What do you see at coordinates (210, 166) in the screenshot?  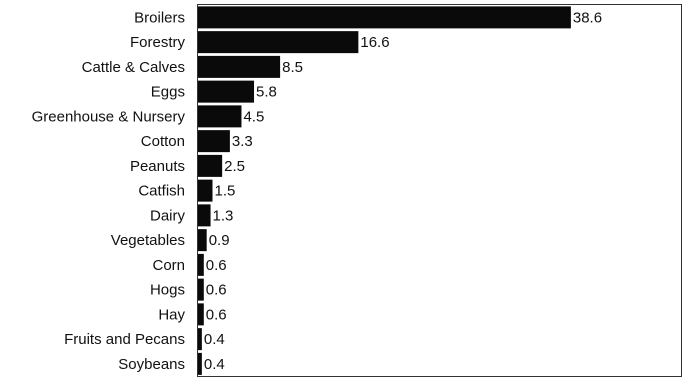 I see `bar-peanuts` at bounding box center [210, 166].